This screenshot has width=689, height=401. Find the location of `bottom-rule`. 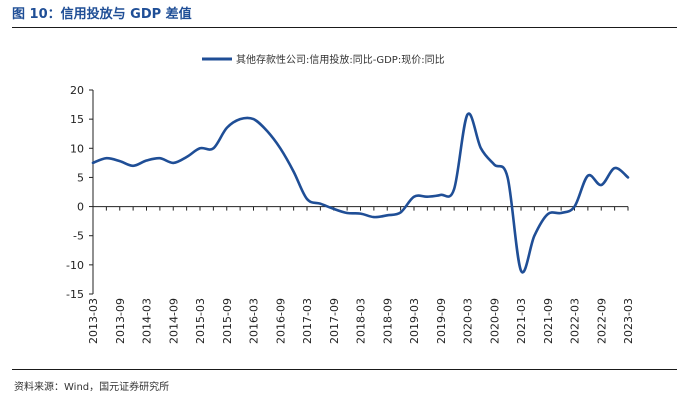

bottom-rule is located at coordinates (344, 369).